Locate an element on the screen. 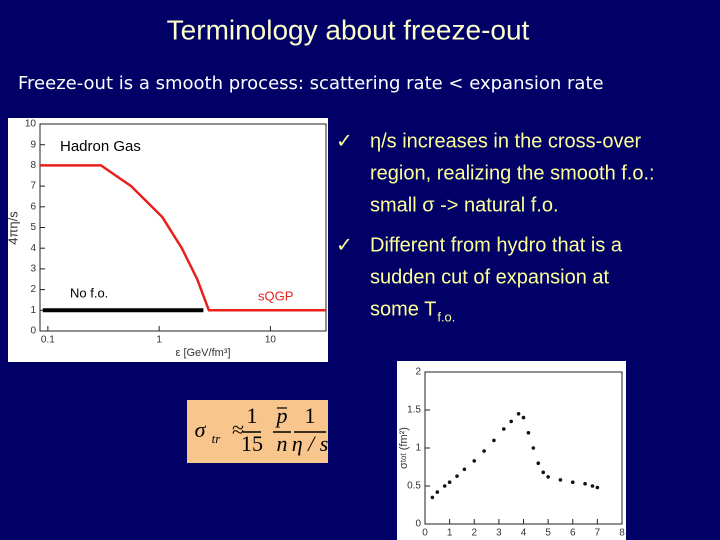 The image size is (720, 540). y-axis-label-part: tot is located at coordinates (403, 457).